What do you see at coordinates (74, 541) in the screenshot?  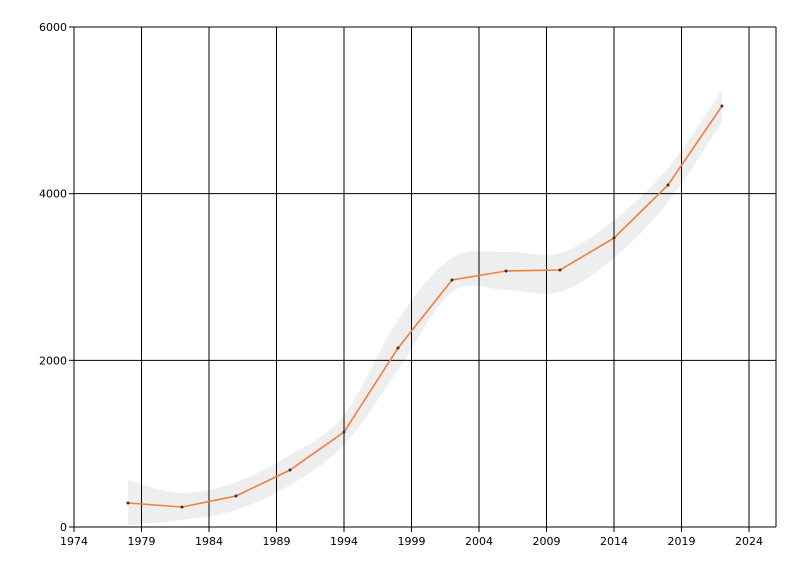 I see `x-tick-label: 1974` at bounding box center [74, 541].